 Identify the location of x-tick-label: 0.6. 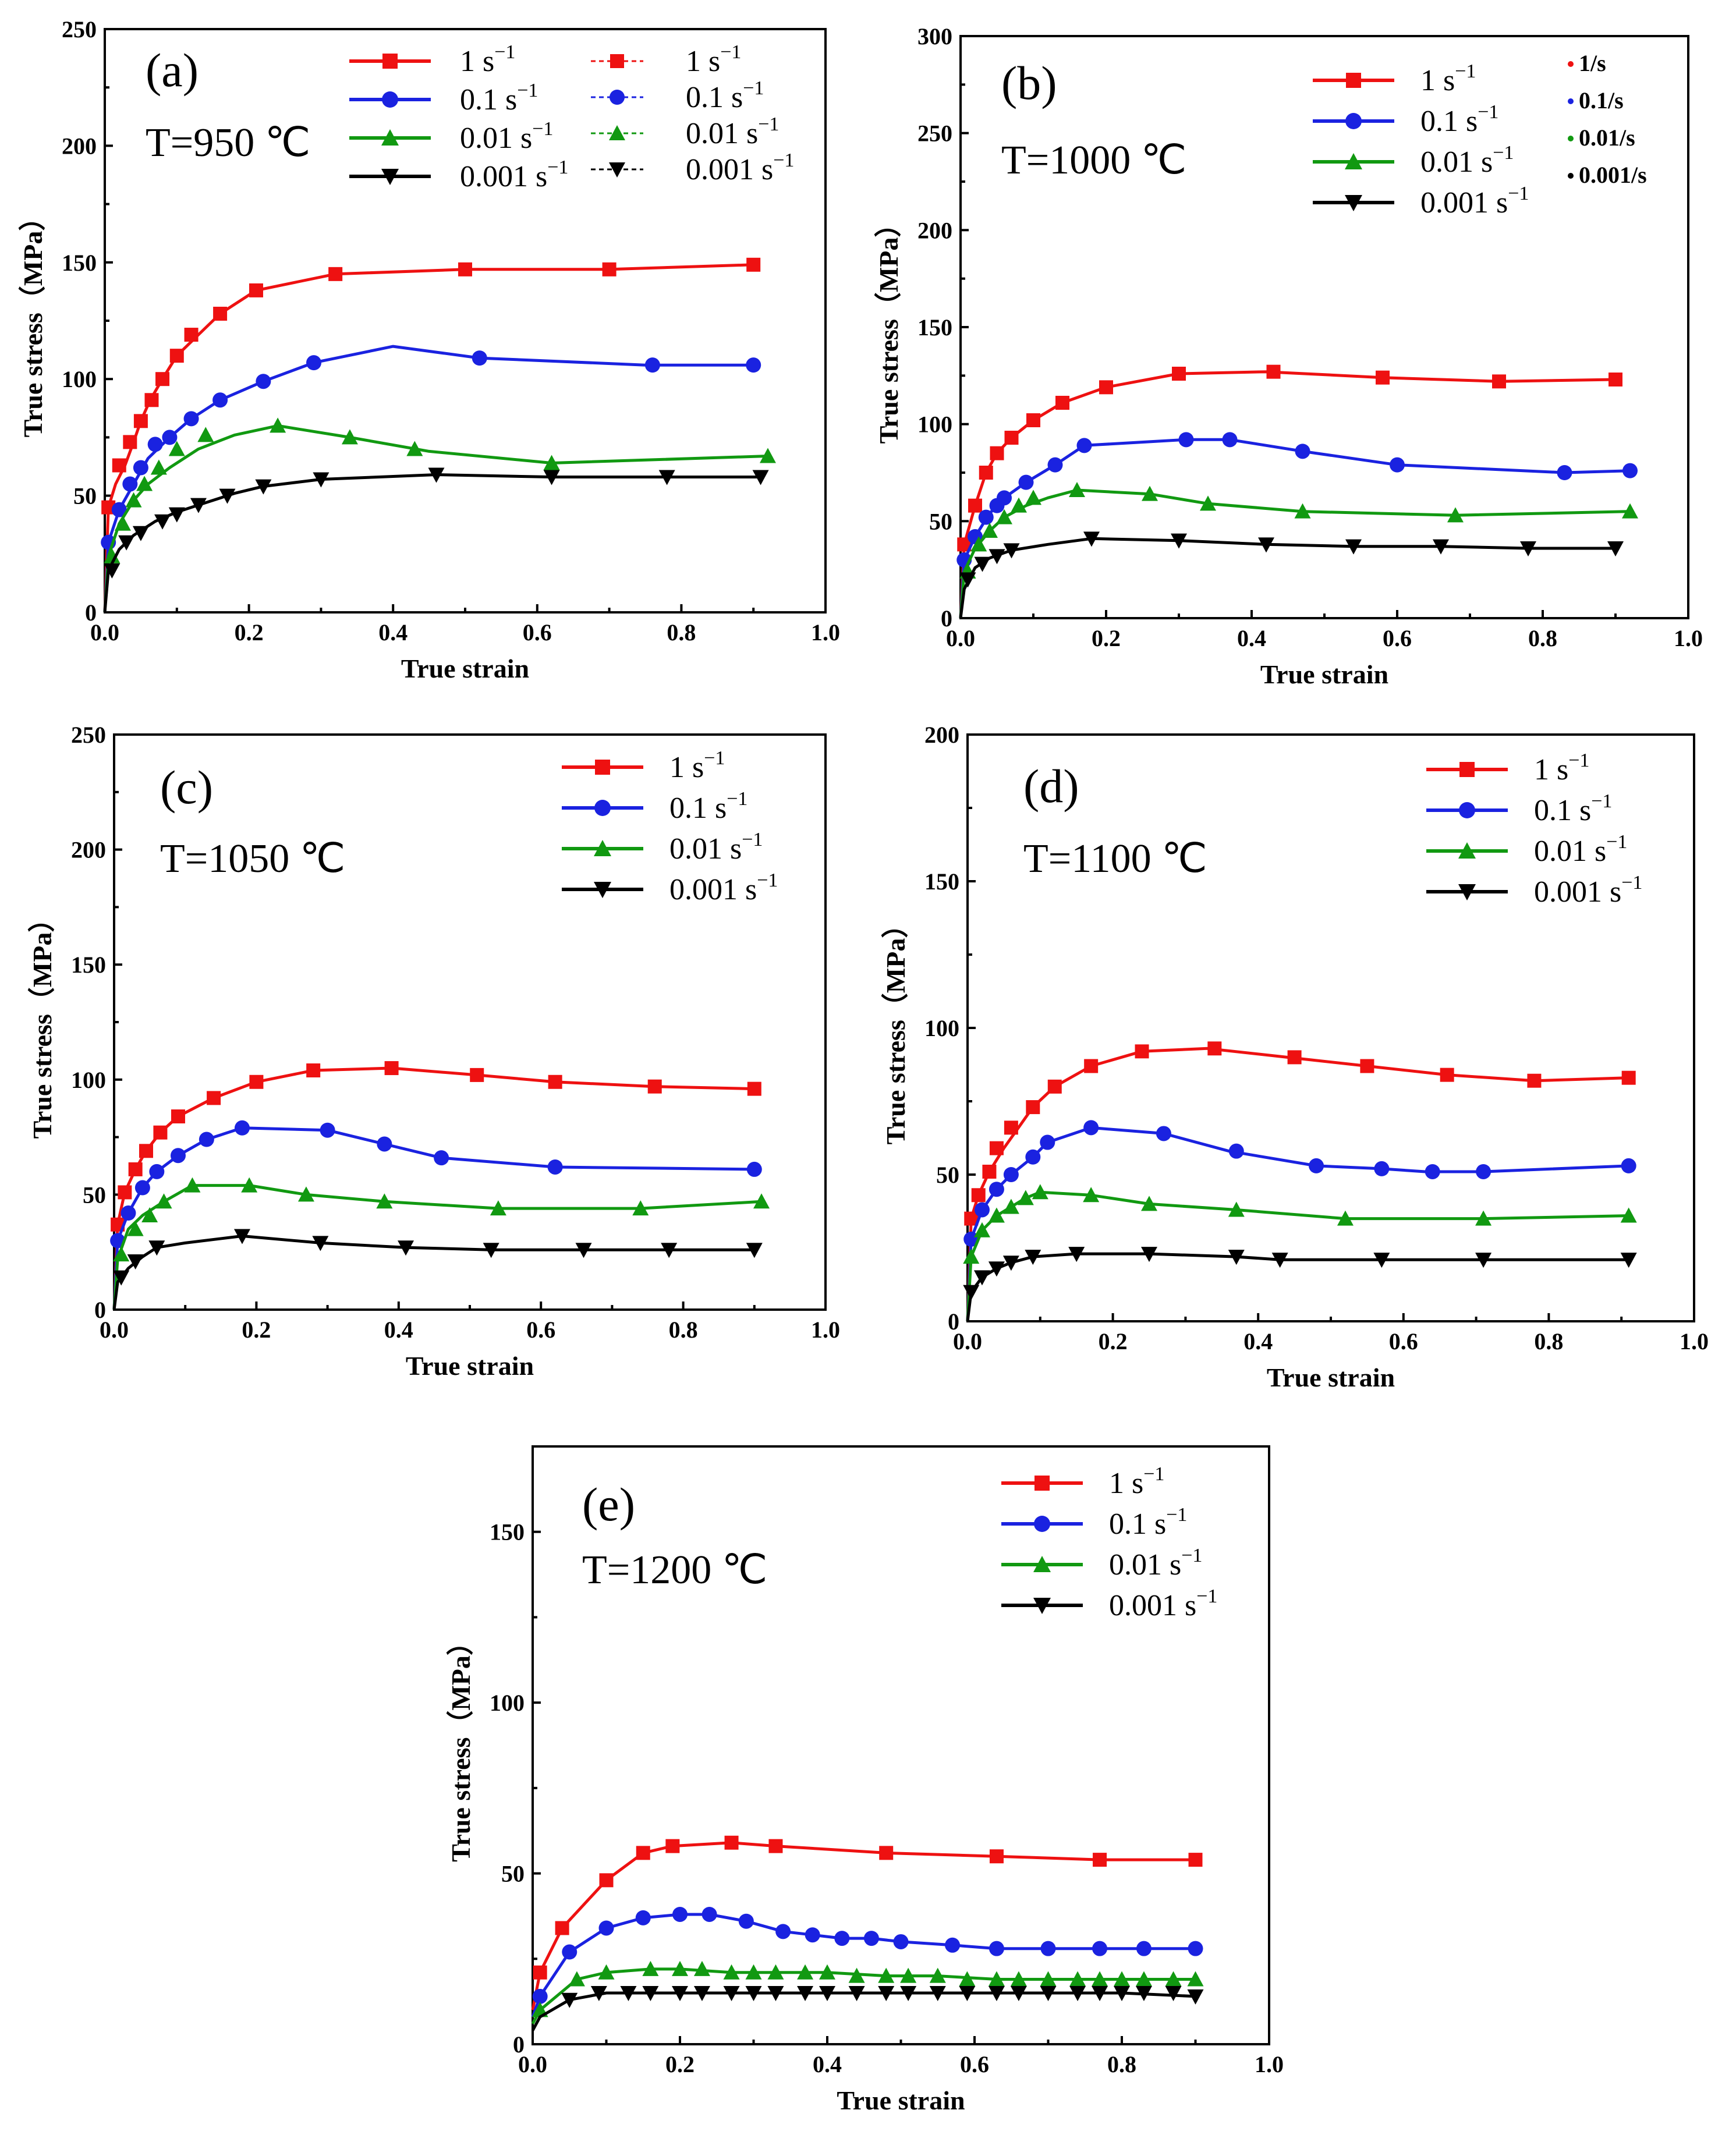
(974, 2064).